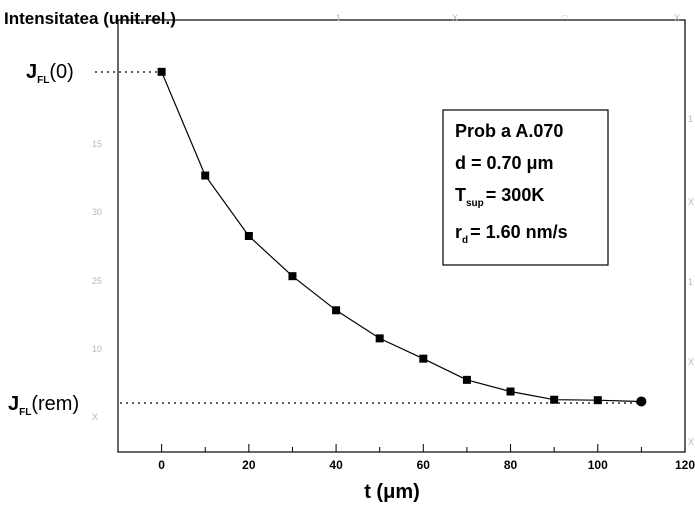  I want to click on x-tick-label: 0, so click(161, 465).